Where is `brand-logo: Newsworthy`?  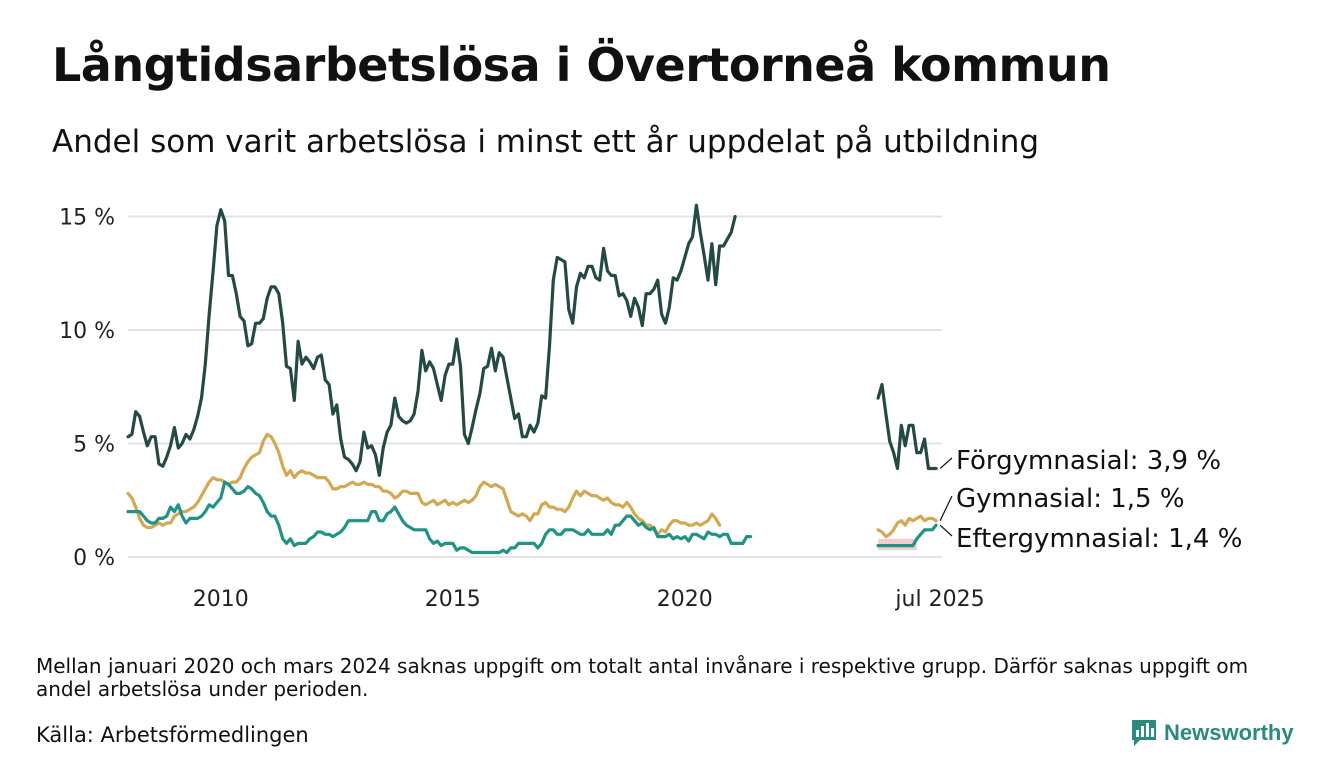 brand-logo: Newsworthy is located at coordinates (1212, 733).